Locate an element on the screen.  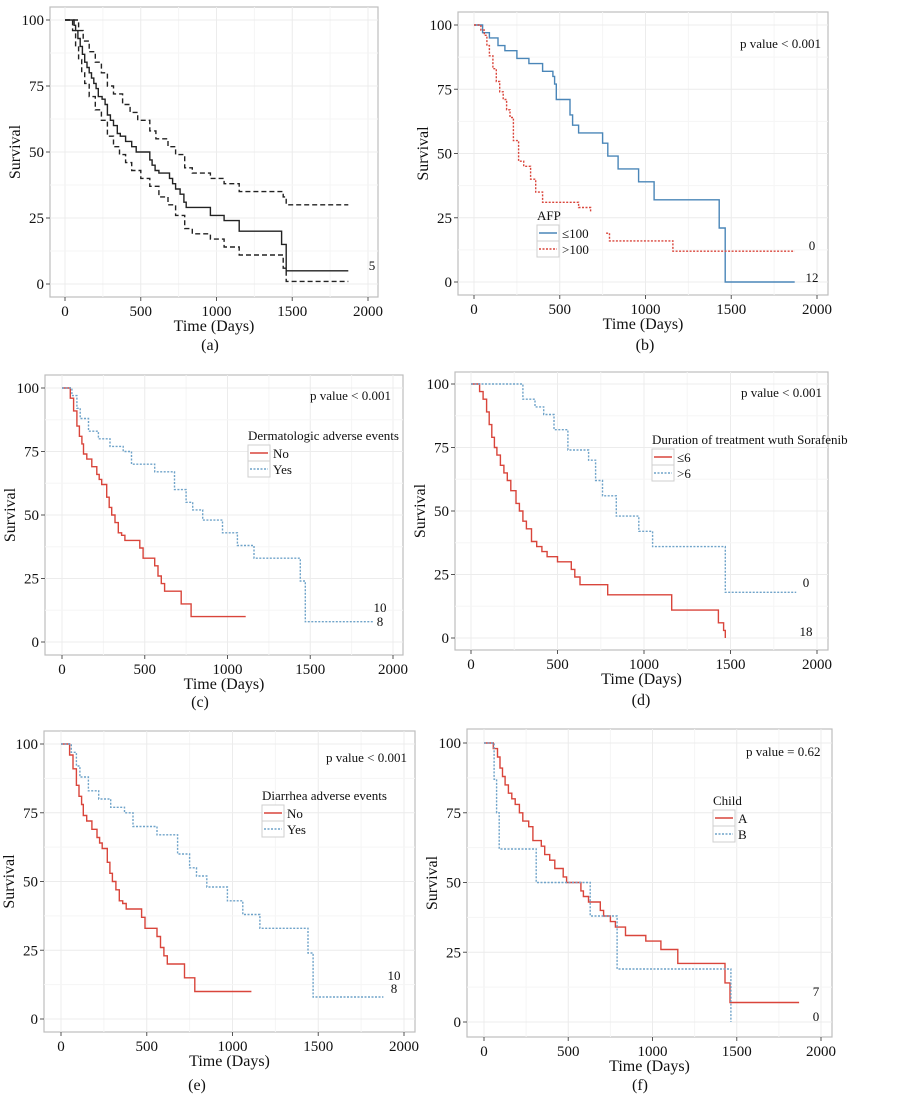
legend-entry-label: >100 is located at coordinates (575, 249).